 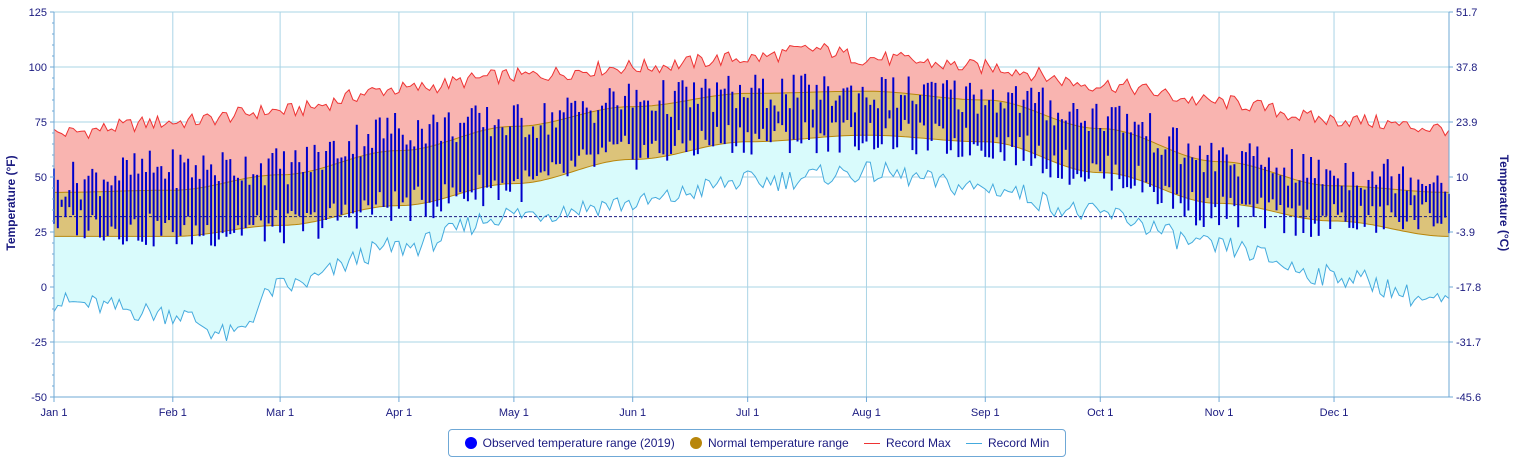 I want to click on x-tick-label: Nov 1, so click(x=1219, y=413).